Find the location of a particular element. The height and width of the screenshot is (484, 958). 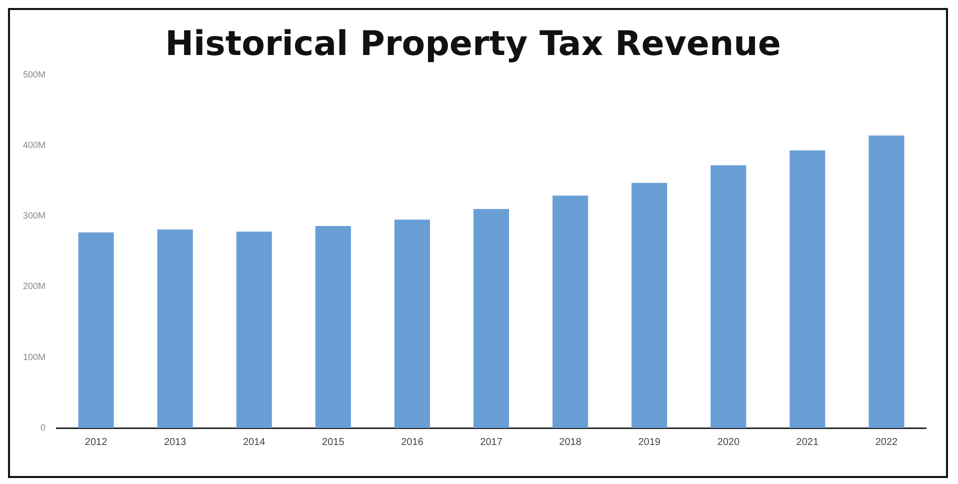

y-tick-label: 300M is located at coordinates (34, 215).